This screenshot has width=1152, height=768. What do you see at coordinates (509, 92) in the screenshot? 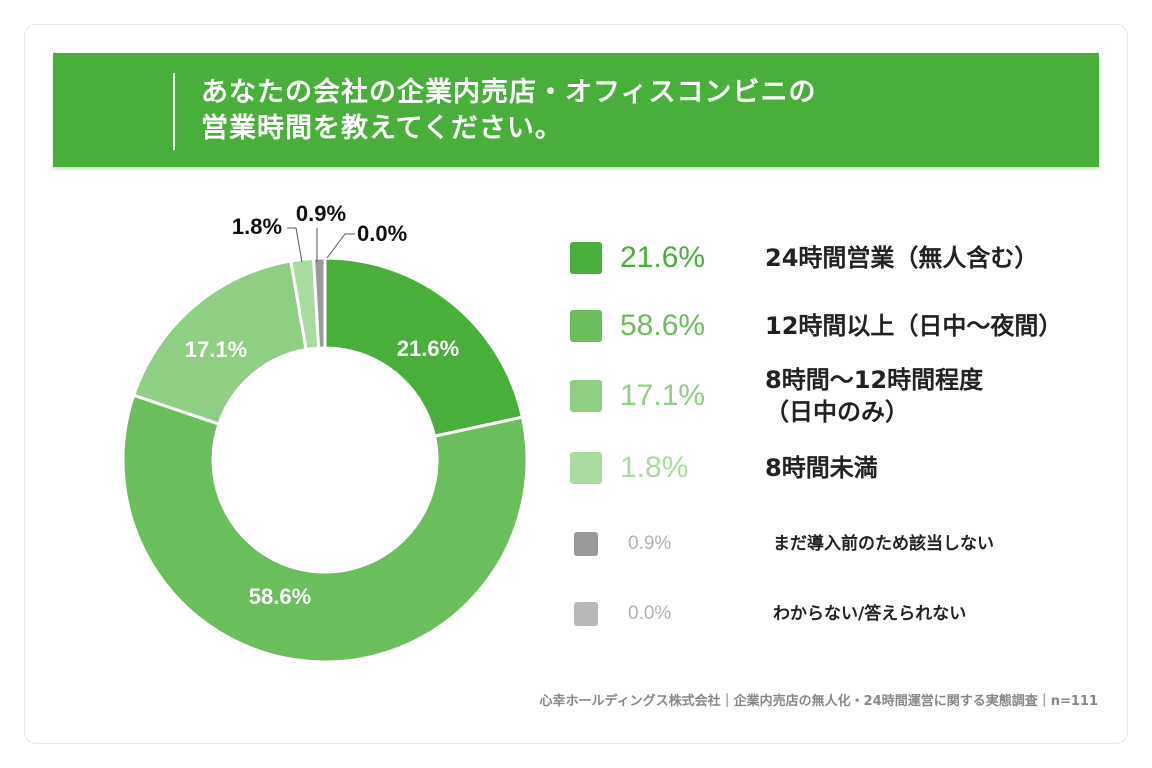
I see `title-line-1: あなたの会社の企業内売店・オフィスコンビニの` at bounding box center [509, 92].